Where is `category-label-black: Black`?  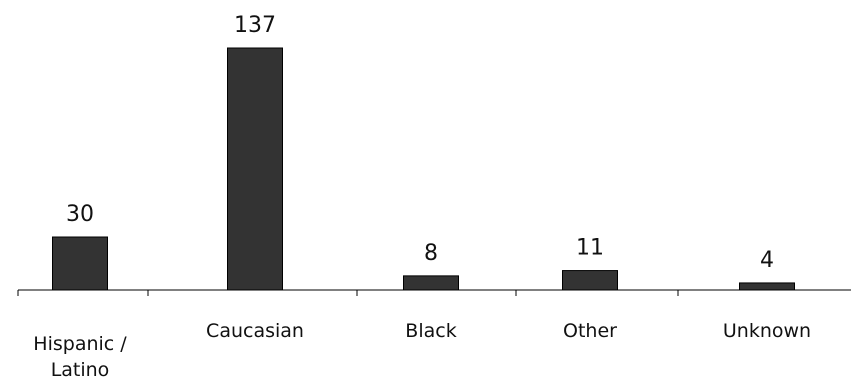 category-label-black: Black is located at coordinates (430, 331).